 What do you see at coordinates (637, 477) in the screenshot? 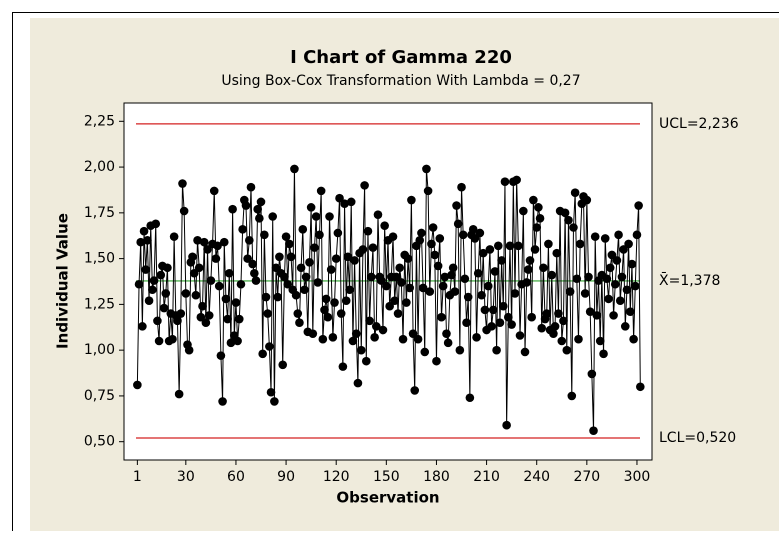
I see `x-tick-label: 300` at bounding box center [637, 477].